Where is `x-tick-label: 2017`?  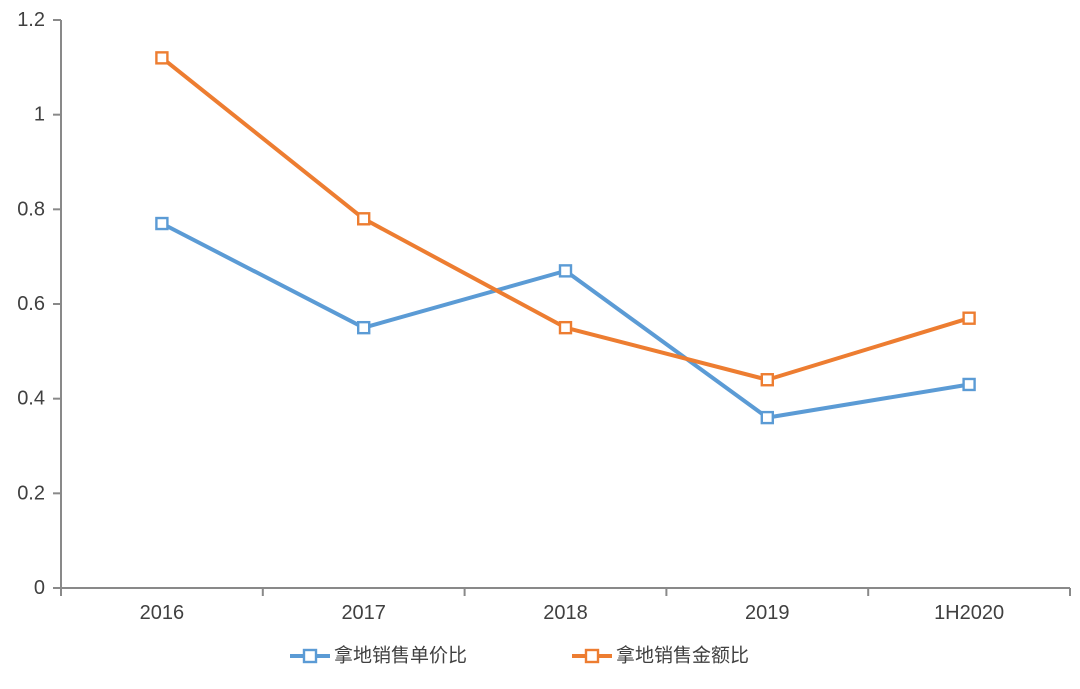 x-tick-label: 2017 is located at coordinates (363, 613).